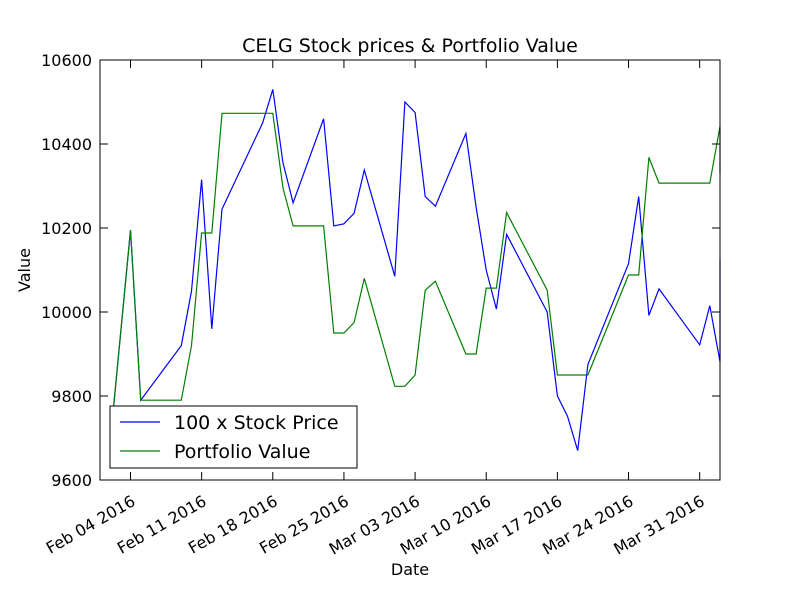 This screenshot has height=600, width=800. I want to click on chart-title: CELG Stock prices & Portfolio Value, so click(410, 46).